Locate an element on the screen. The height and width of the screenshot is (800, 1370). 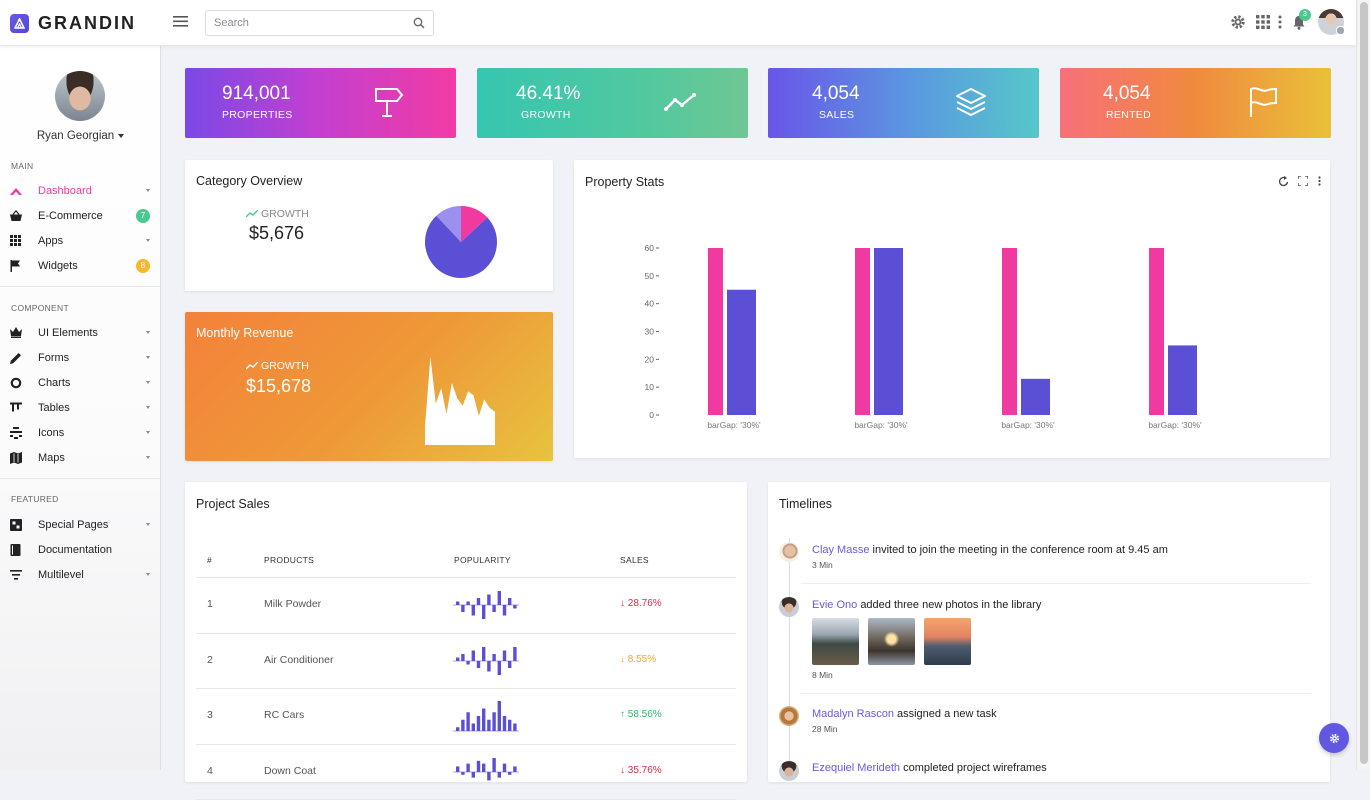
column-header-number: # is located at coordinates (210, 560).